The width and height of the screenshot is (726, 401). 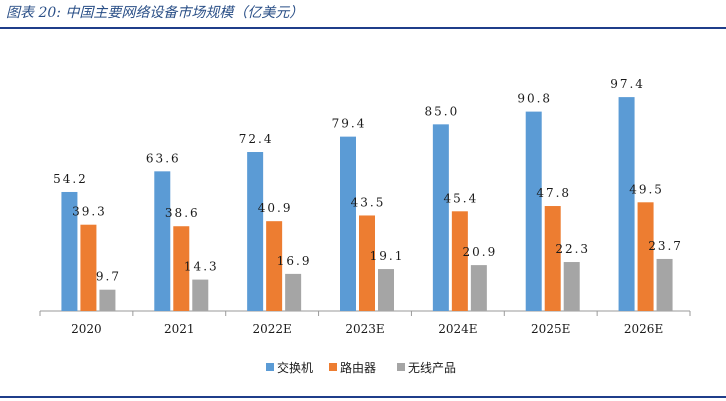 What do you see at coordinates (256, 139) in the screenshot?
I see `data-label-switch: 72.4` at bounding box center [256, 139].